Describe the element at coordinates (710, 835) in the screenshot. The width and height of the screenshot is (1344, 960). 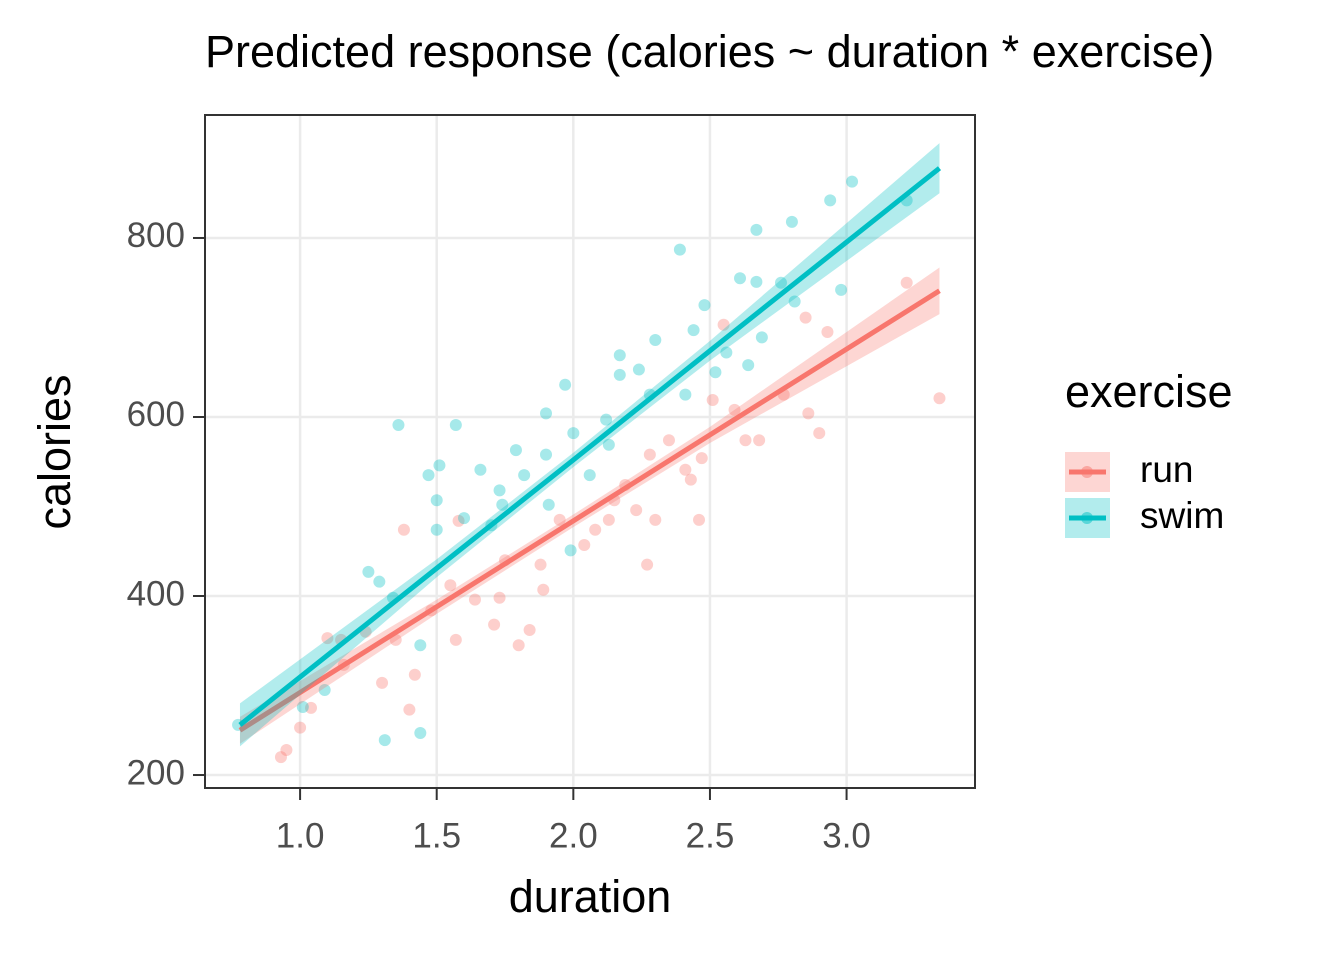
I see `x-tick-label: 2.5` at that location.